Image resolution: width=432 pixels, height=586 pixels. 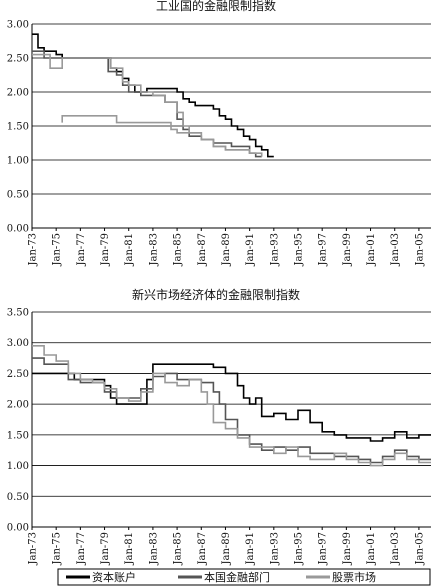 I want to click on series-line-domestic-financial-sector, so click(x=147, y=104).